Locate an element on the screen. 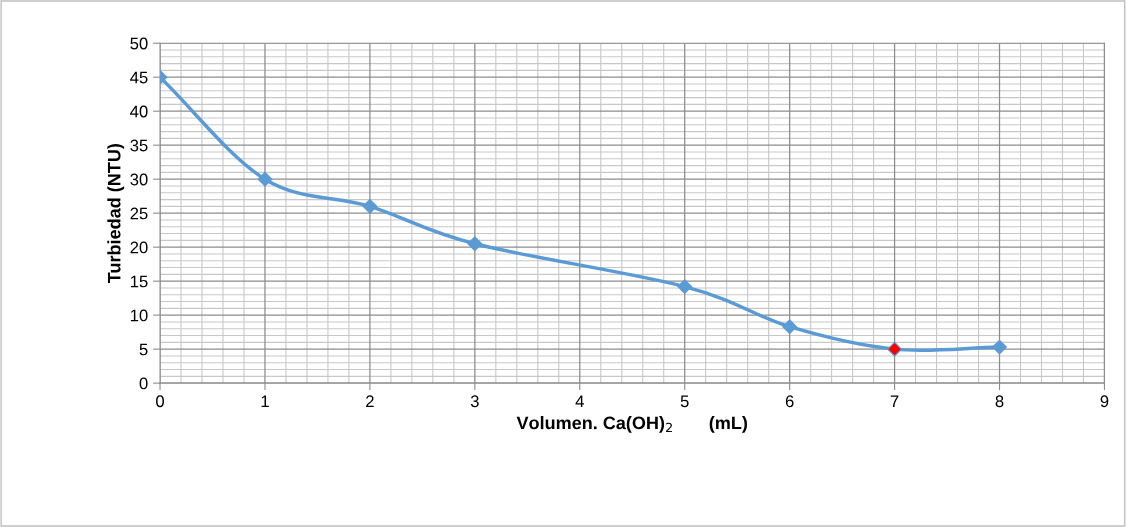 This screenshot has width=1127, height=527. y-tick-label: 25 is located at coordinates (139, 213).